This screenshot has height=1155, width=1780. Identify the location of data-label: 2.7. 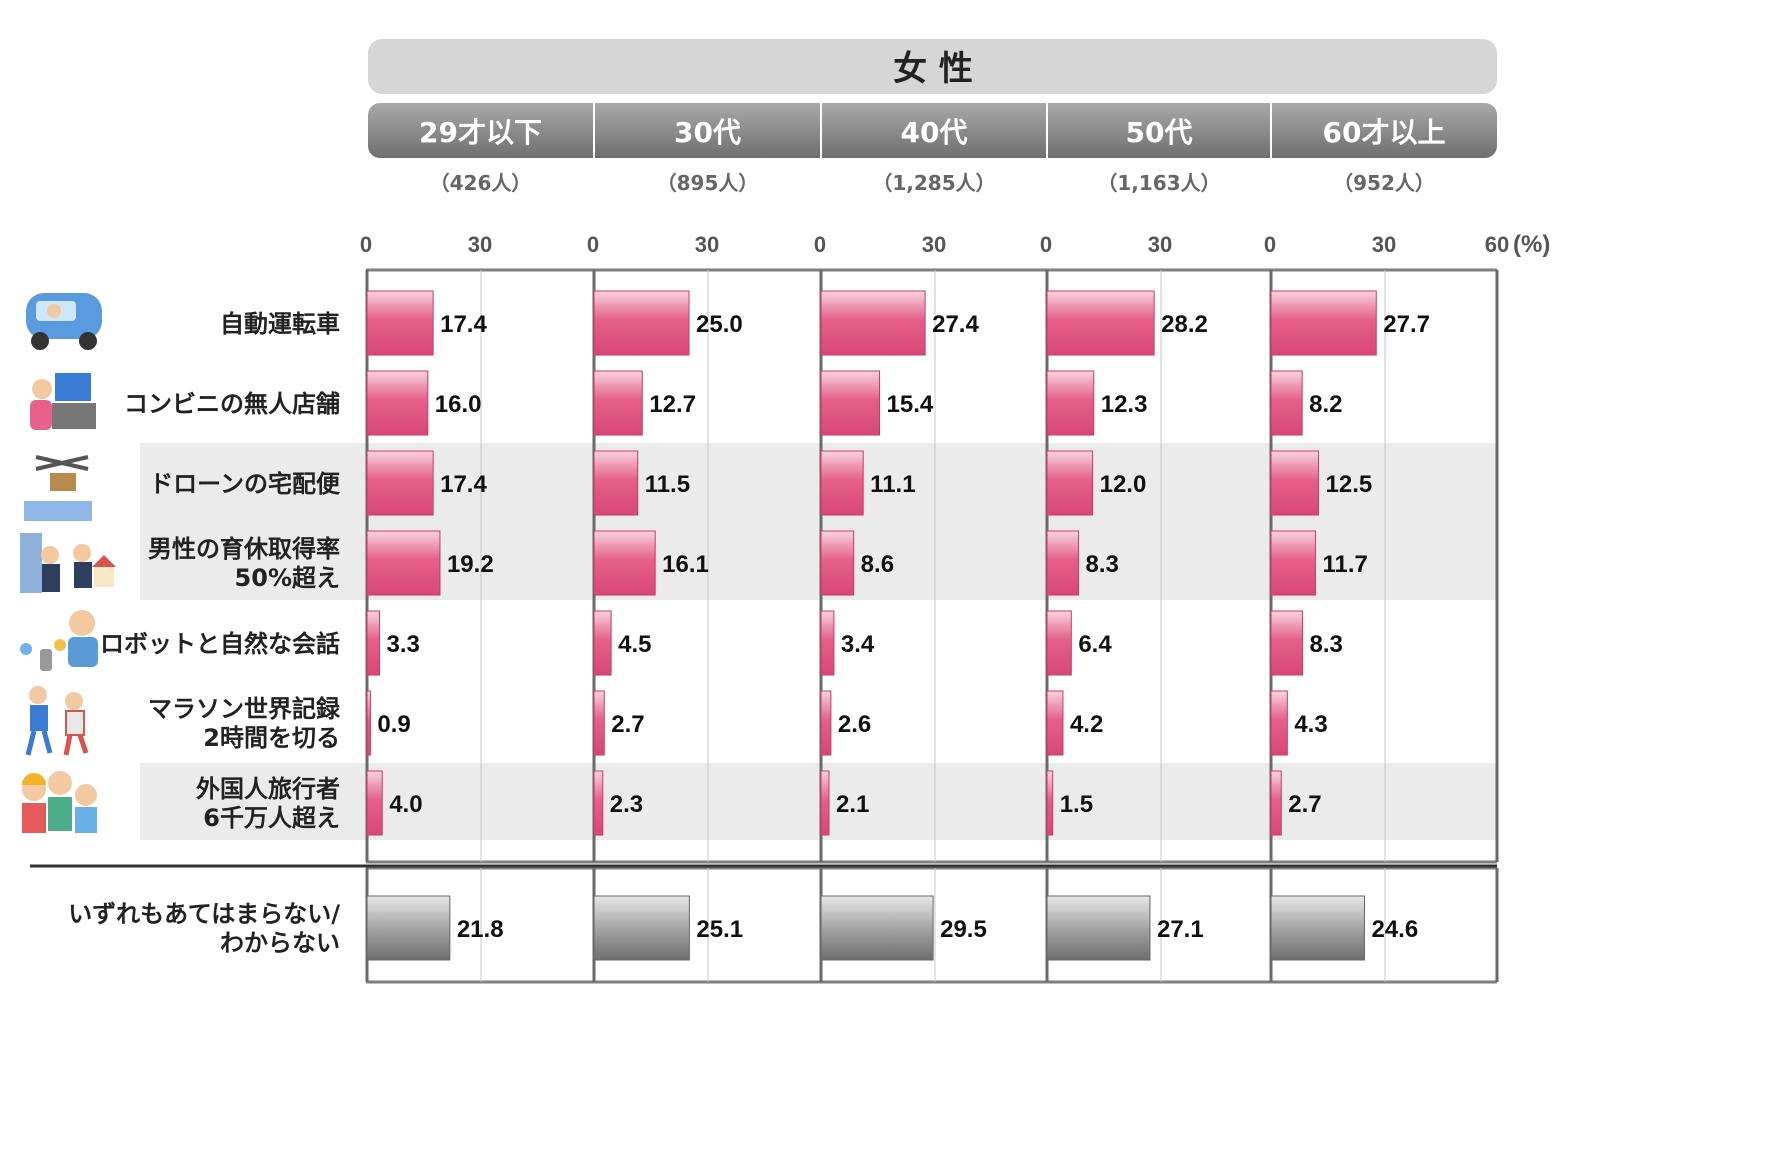
(1304, 804).